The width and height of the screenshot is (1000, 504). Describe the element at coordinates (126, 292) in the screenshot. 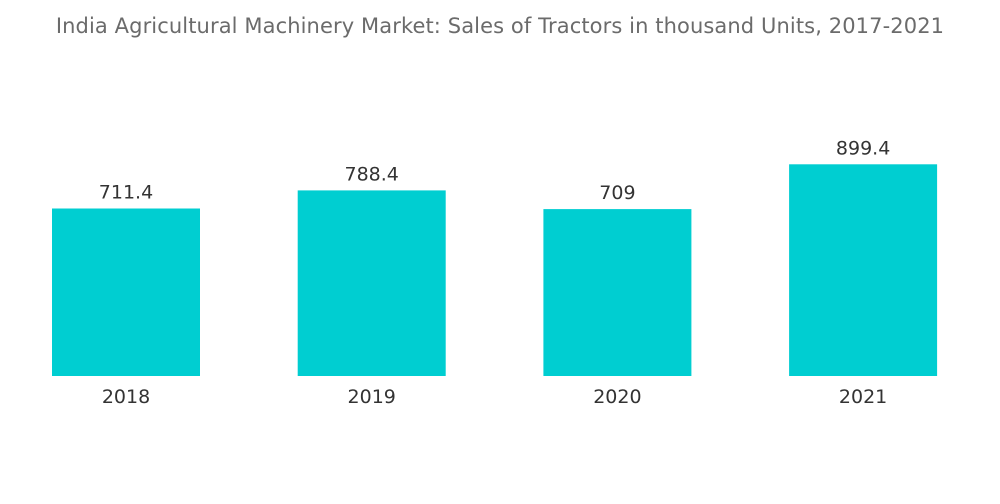

I see `bar-2018` at that location.